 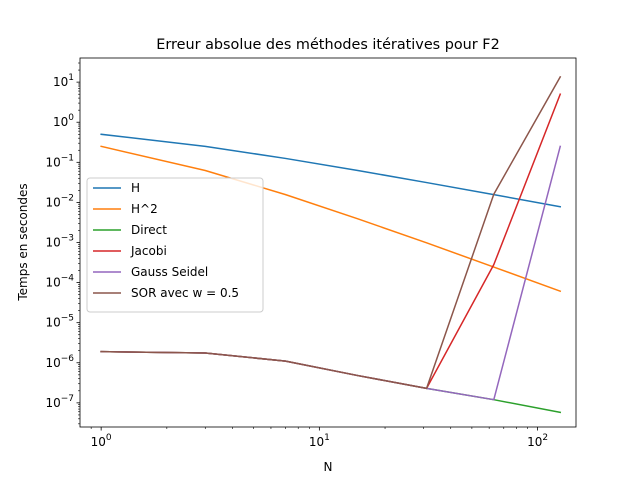 I want to click on y-tick-label-1: 10⁻⁶, so click(x=59, y=362).